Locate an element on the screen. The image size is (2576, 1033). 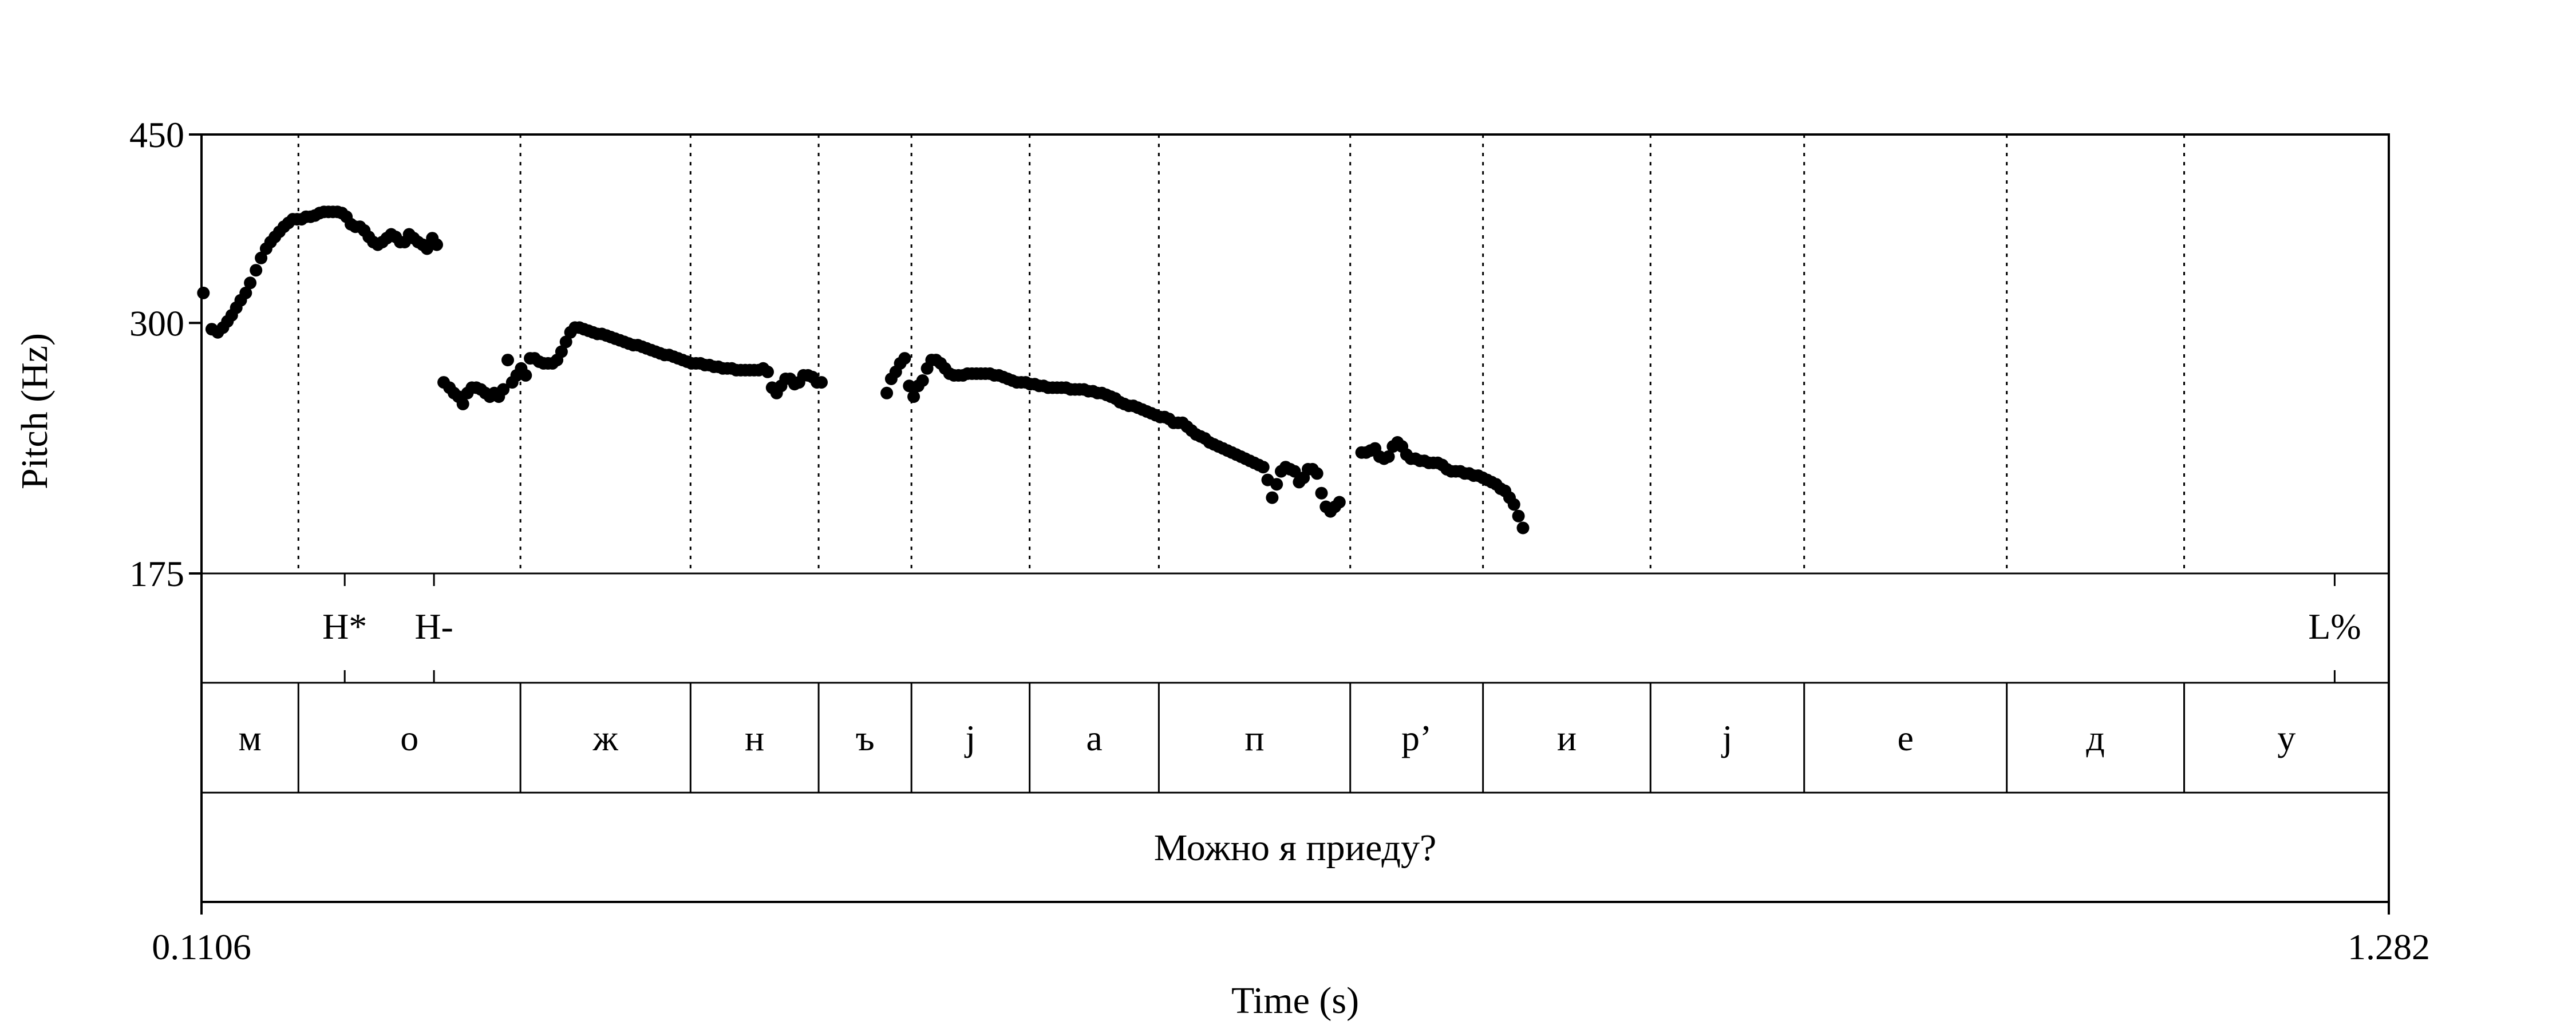
tone-label: H* is located at coordinates (344, 626).